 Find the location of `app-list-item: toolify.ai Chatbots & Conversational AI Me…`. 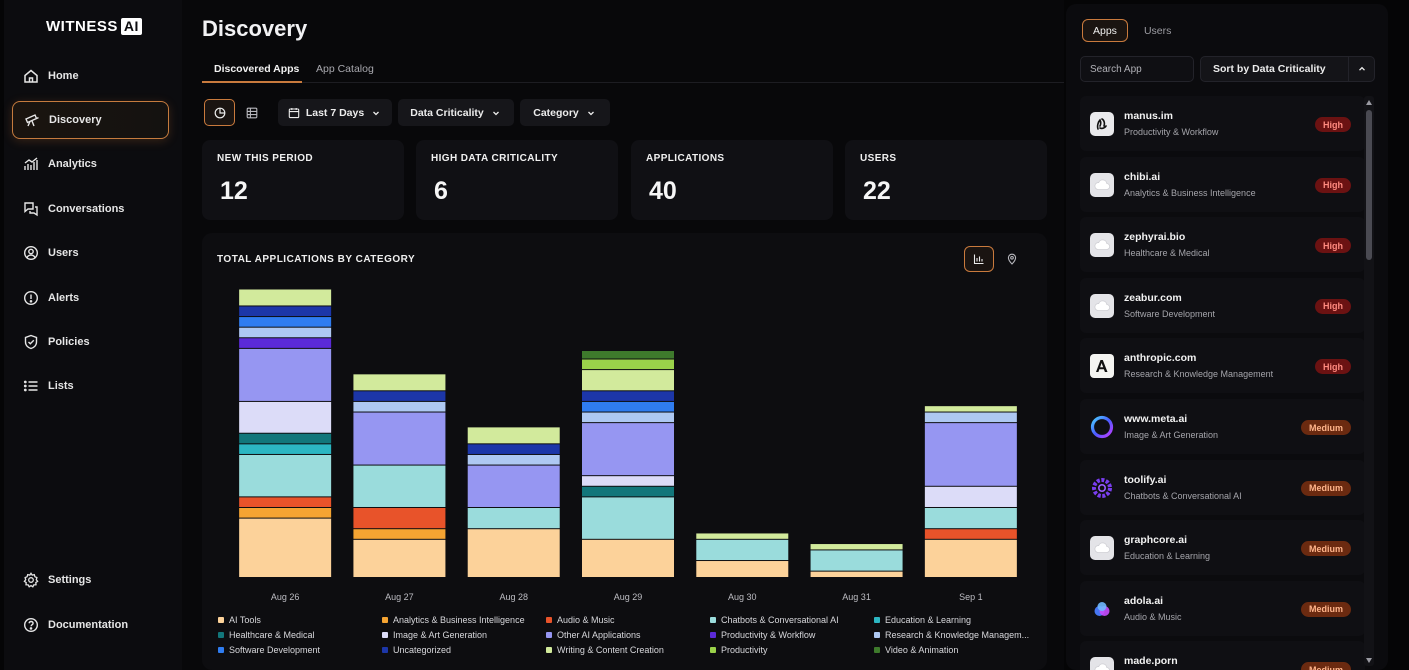

app-list-item: toolify.ai Chatbots & Conversational AI Me… is located at coordinates (1222, 487).